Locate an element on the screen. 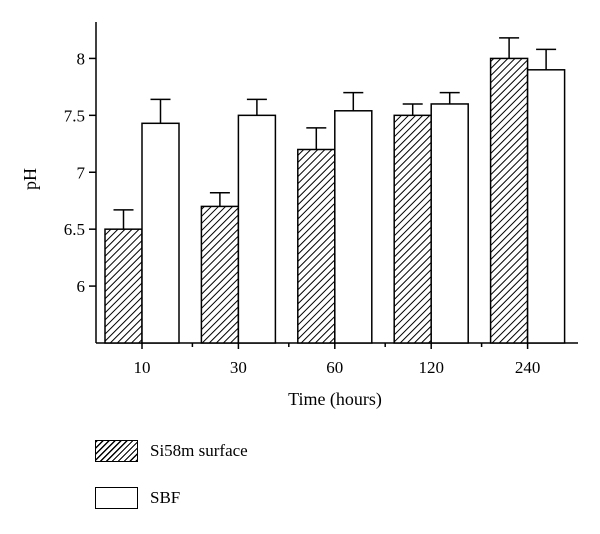  legend-swatch-hatched is located at coordinates (116, 451).